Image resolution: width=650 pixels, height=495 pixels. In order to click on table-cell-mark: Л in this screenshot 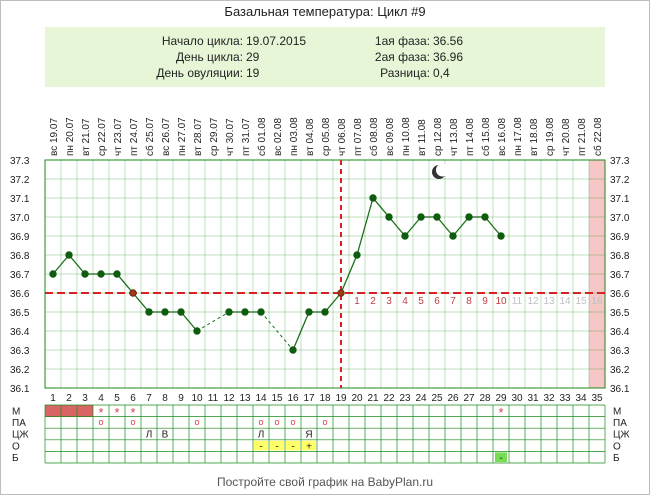, I will do `click(261, 435)`.